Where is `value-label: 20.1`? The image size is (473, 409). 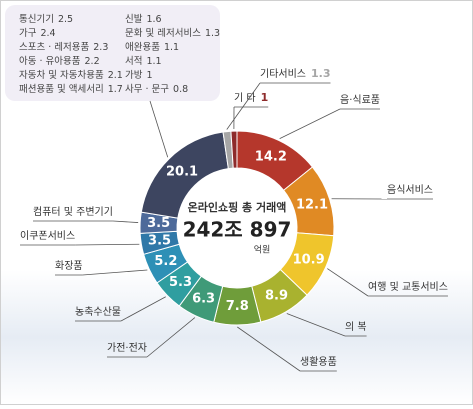 value-label: 20.1 is located at coordinates (182, 171).